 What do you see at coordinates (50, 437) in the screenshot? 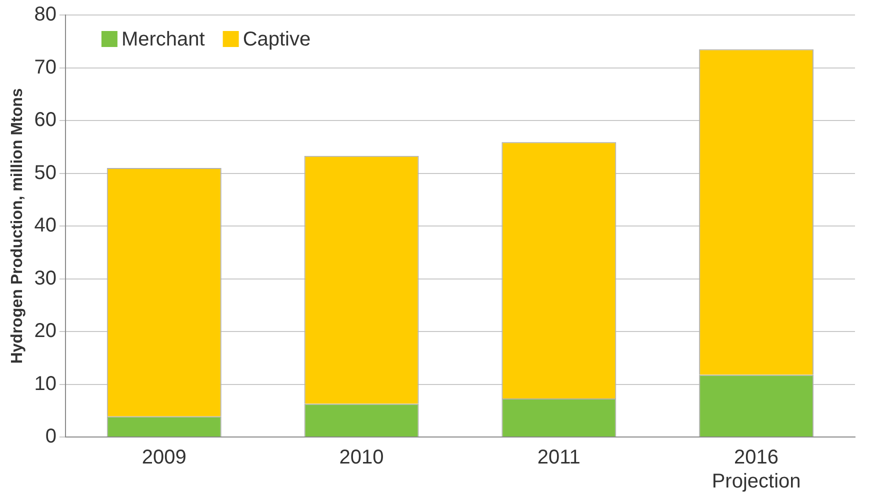
I see `y-tick-label: 0` at bounding box center [50, 437].